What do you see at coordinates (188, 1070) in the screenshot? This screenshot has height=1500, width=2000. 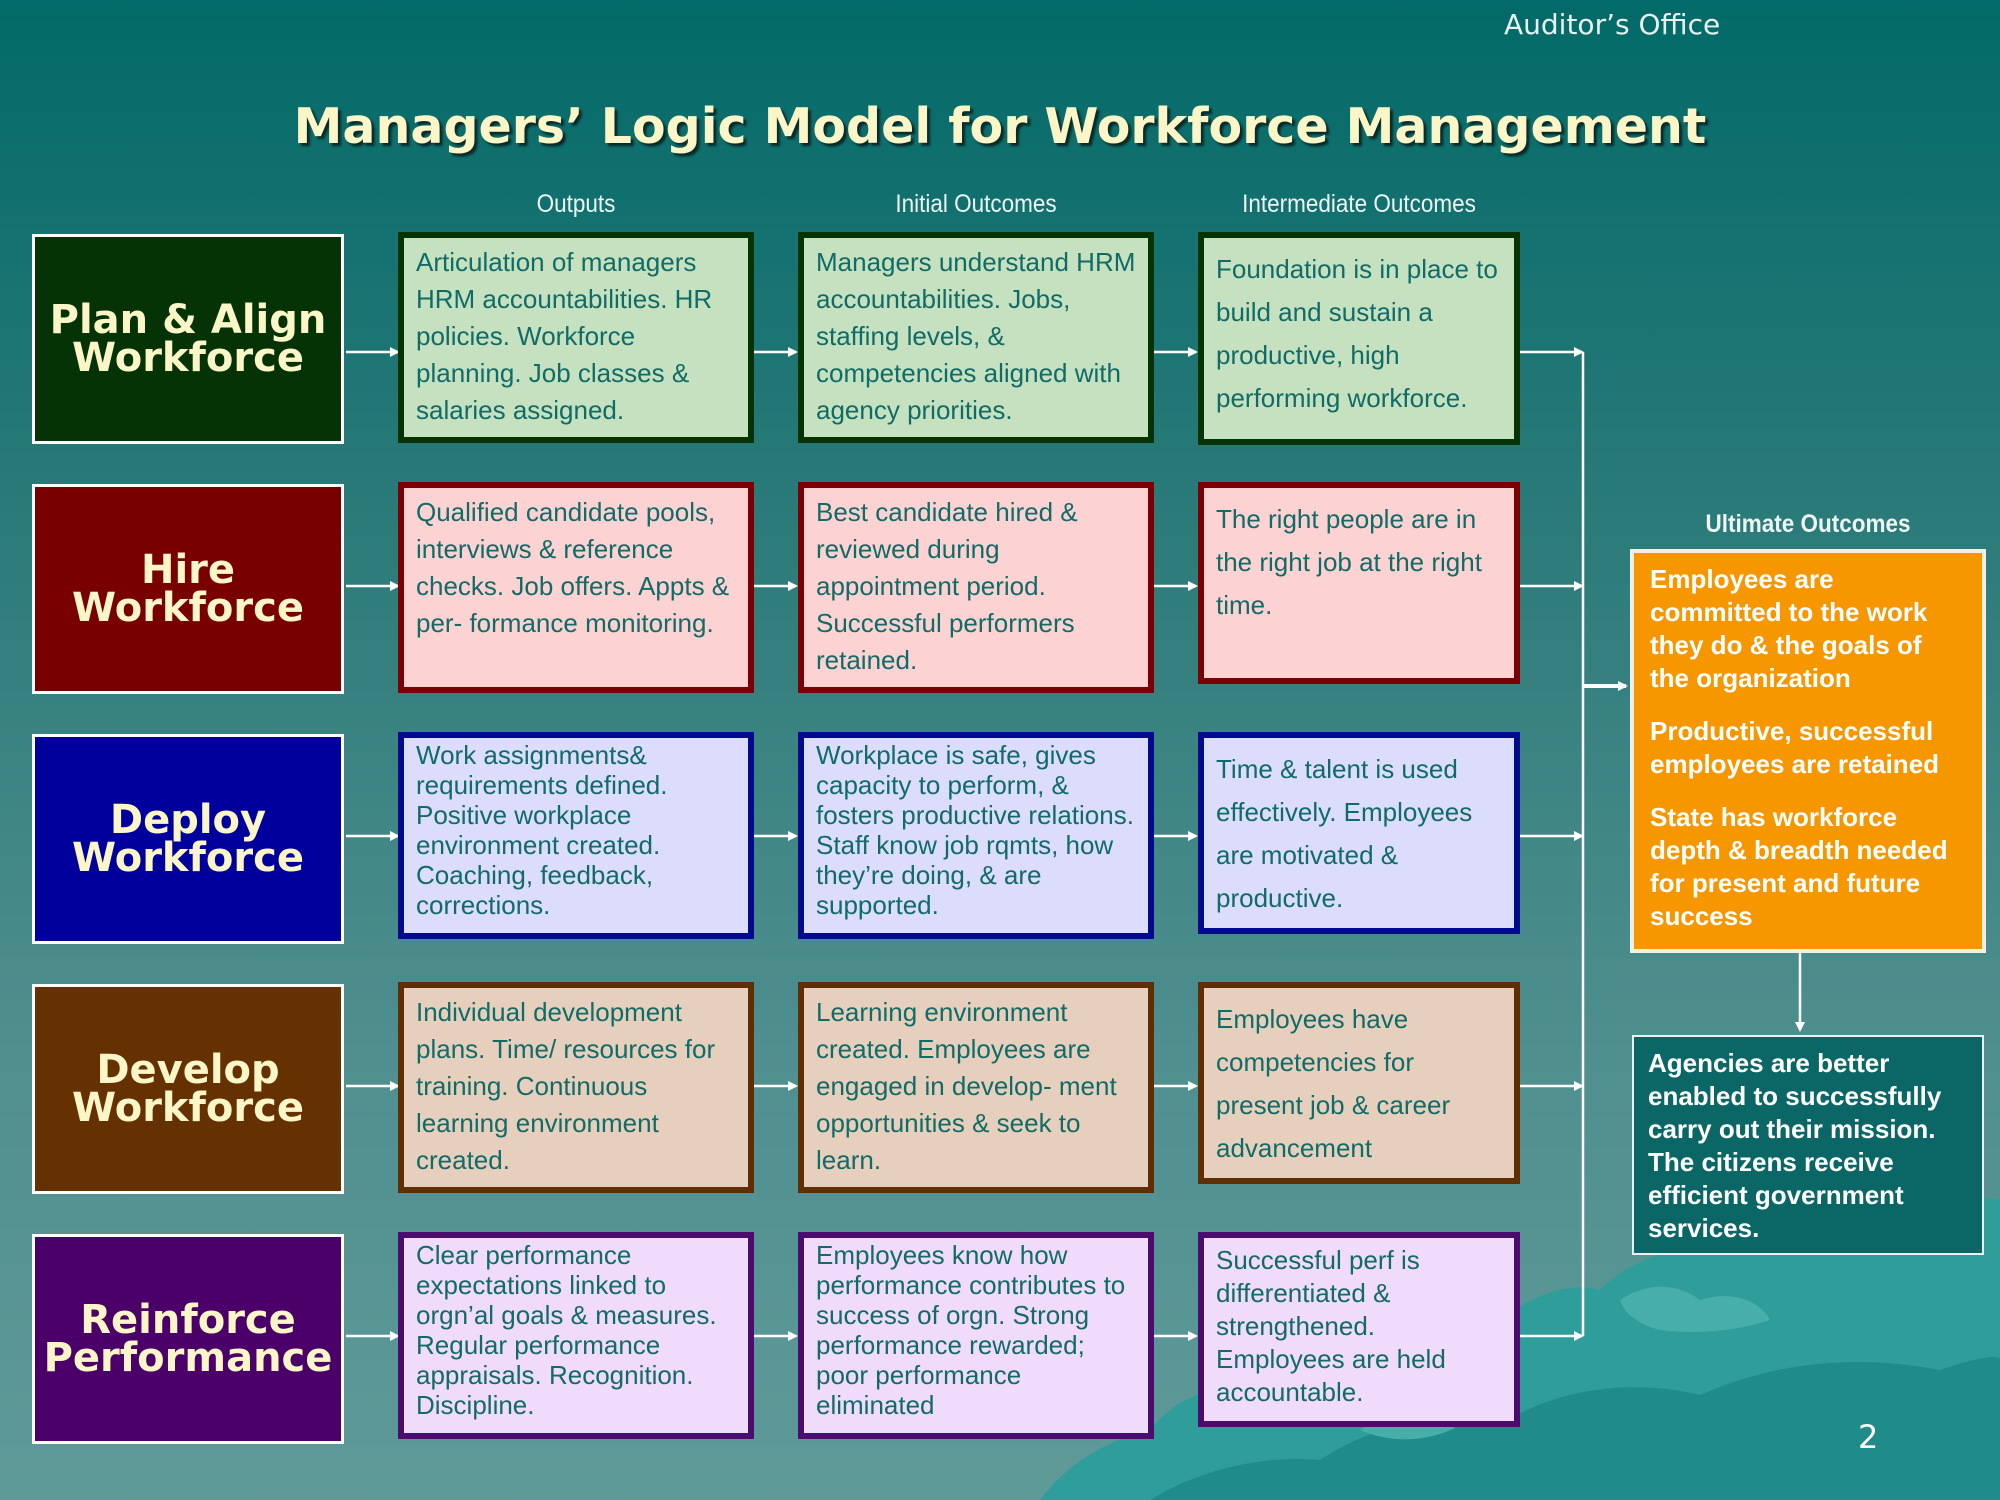 I see `row-label-line: Develop` at bounding box center [188, 1070].